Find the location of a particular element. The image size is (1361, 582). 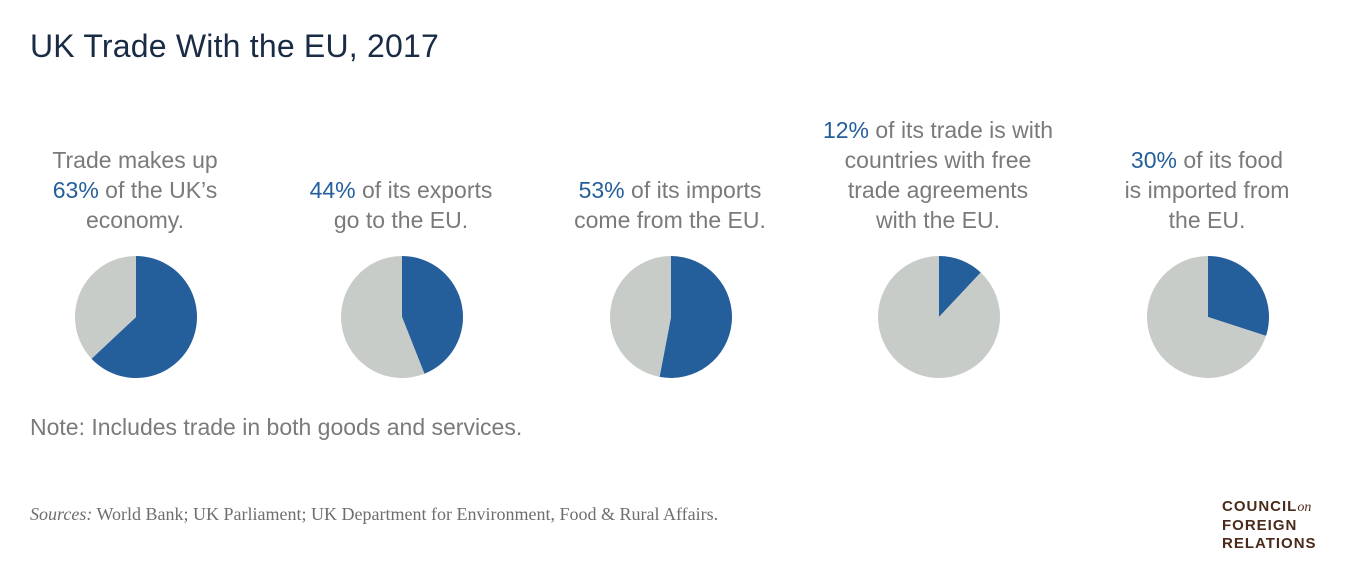

caption-text: of its exports is located at coordinates (424, 190).